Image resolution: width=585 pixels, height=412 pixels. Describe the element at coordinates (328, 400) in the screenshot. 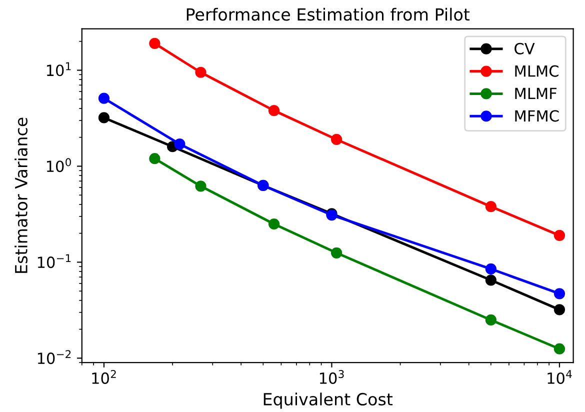

I see `x-axis-title: Equivalent Cost` at that location.